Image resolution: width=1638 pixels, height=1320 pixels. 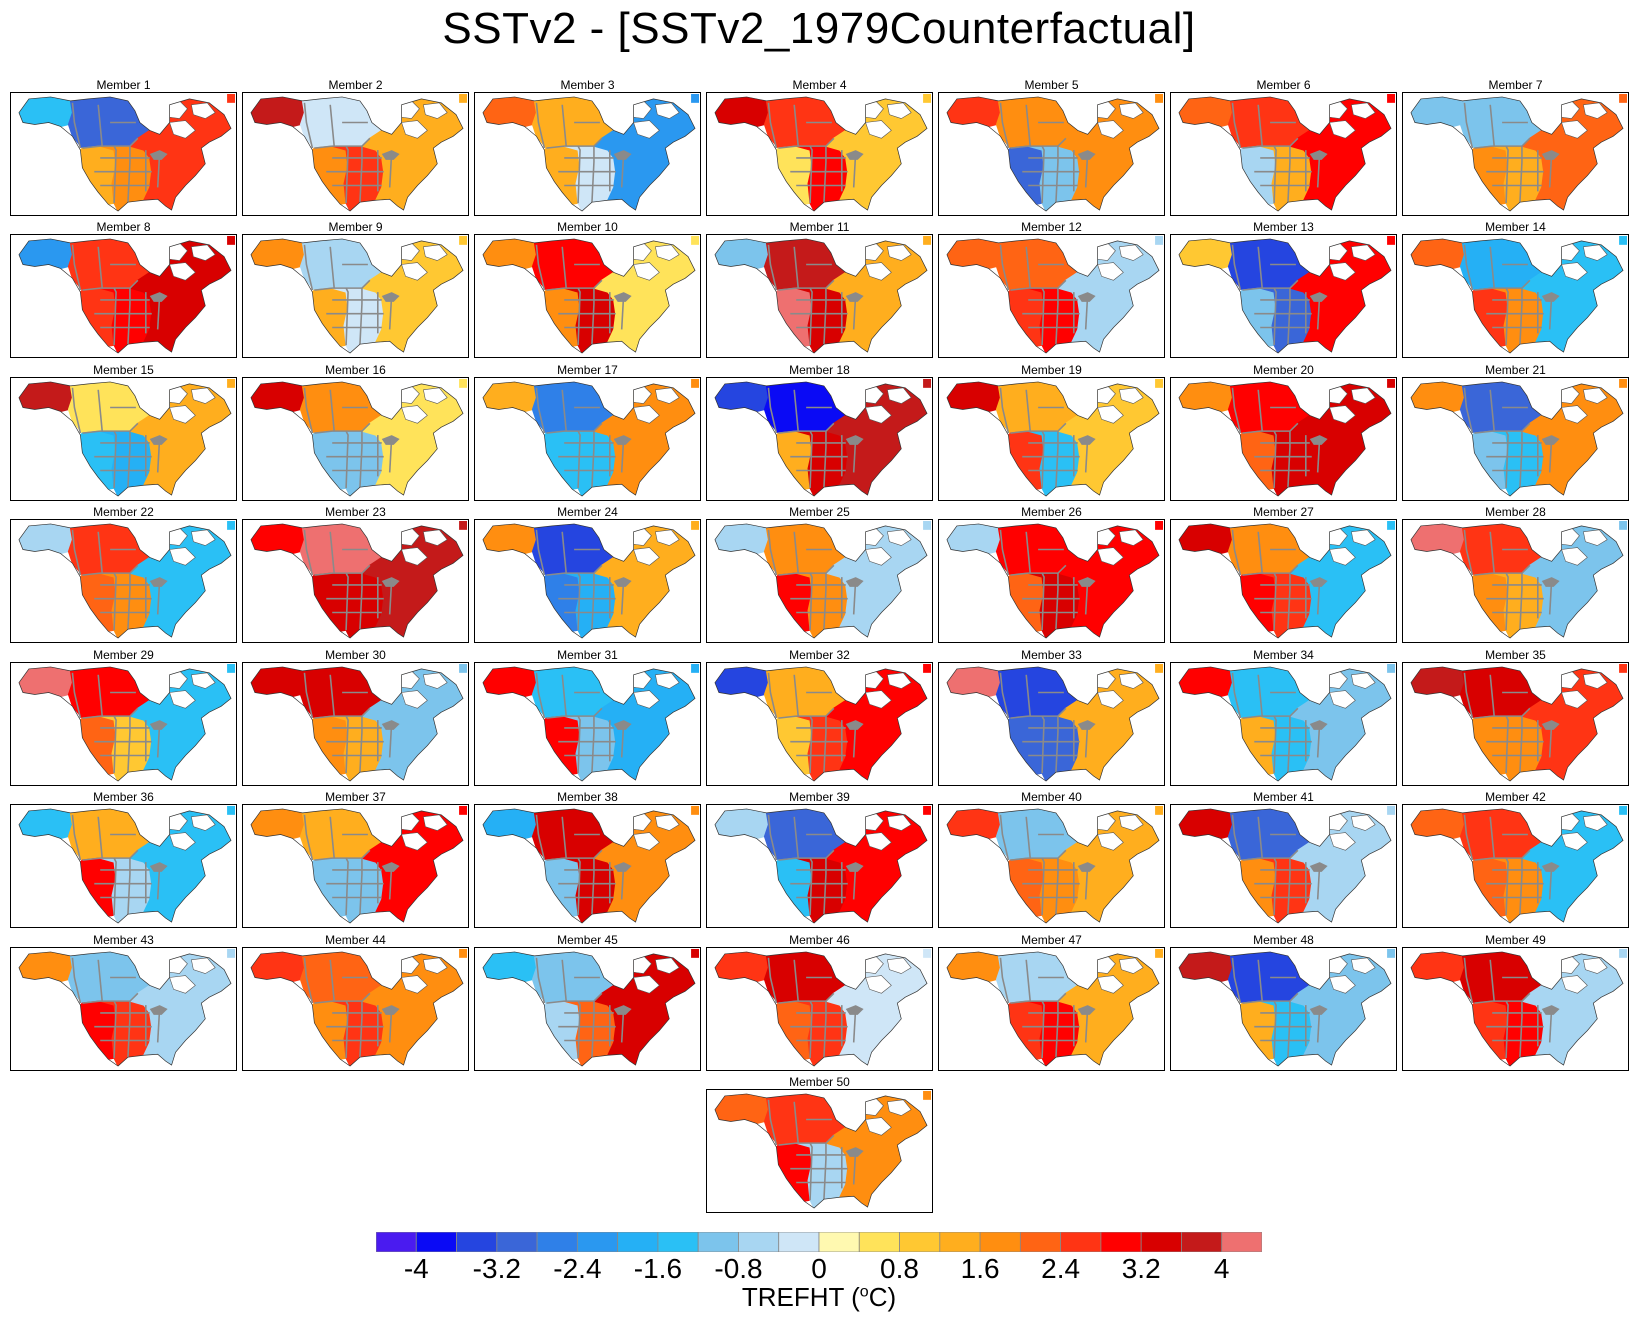 I want to click on colorbar, so click(x=819, y=1242).